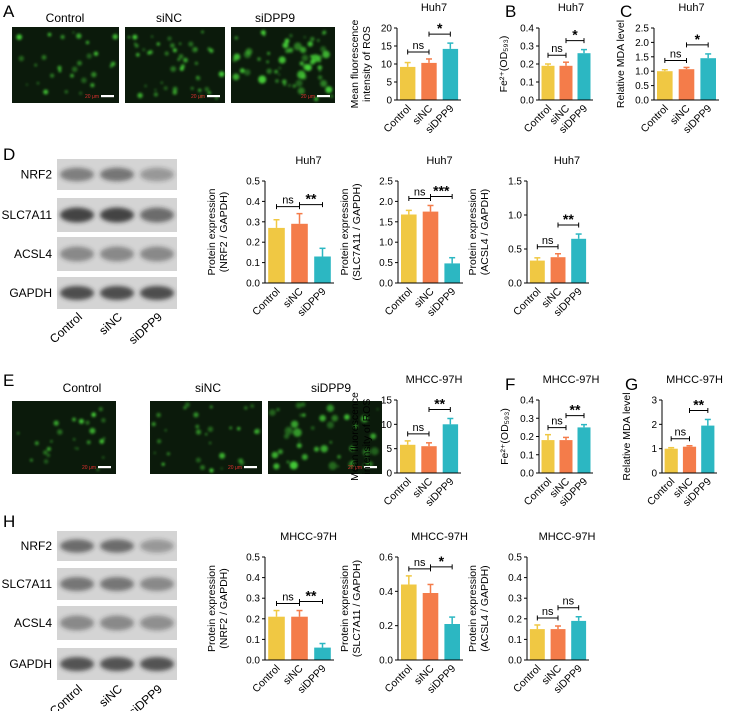 The image size is (750, 716). I want to click on blot-lane-label: siNC, so click(110, 696).